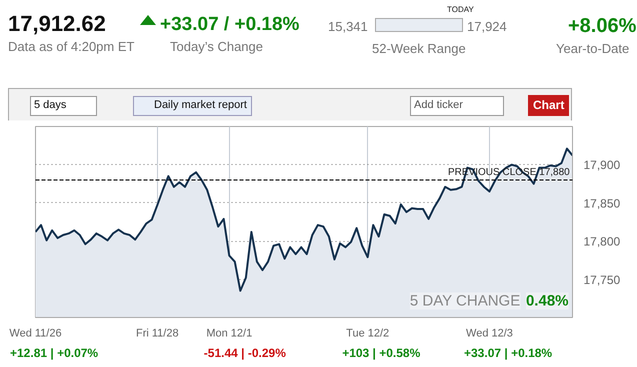  What do you see at coordinates (192, 106) in the screenshot?
I see `text: Daily market report` at bounding box center [192, 106].